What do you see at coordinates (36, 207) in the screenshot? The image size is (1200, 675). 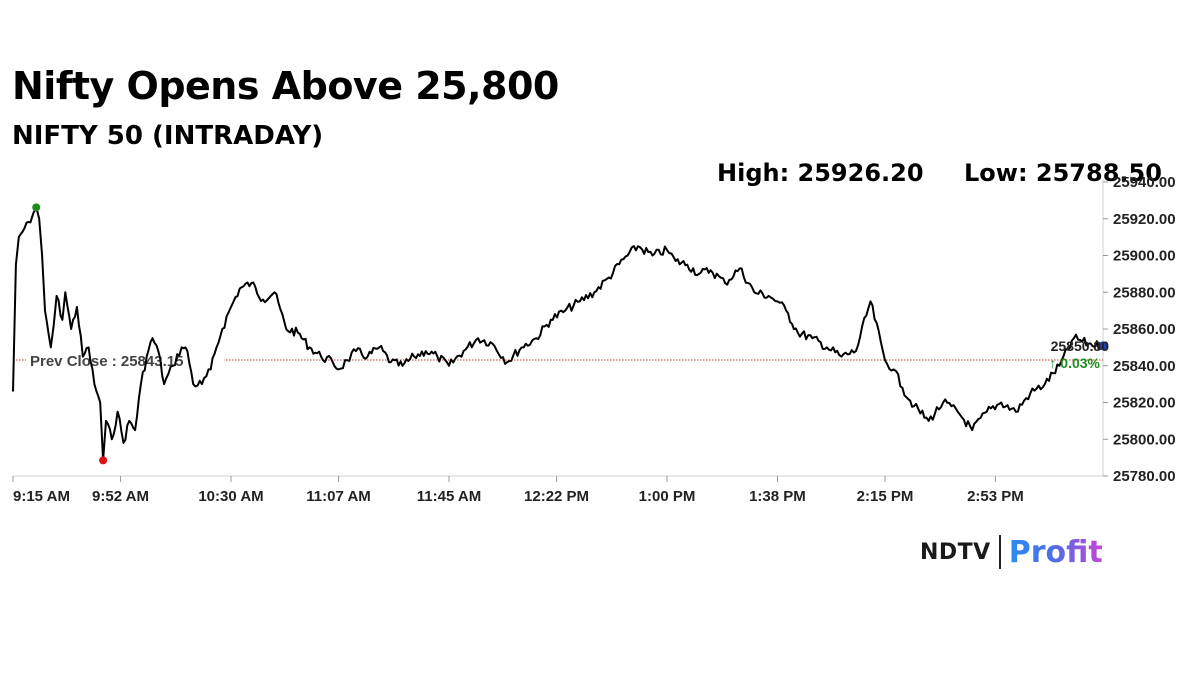 I see `high-marker` at bounding box center [36, 207].